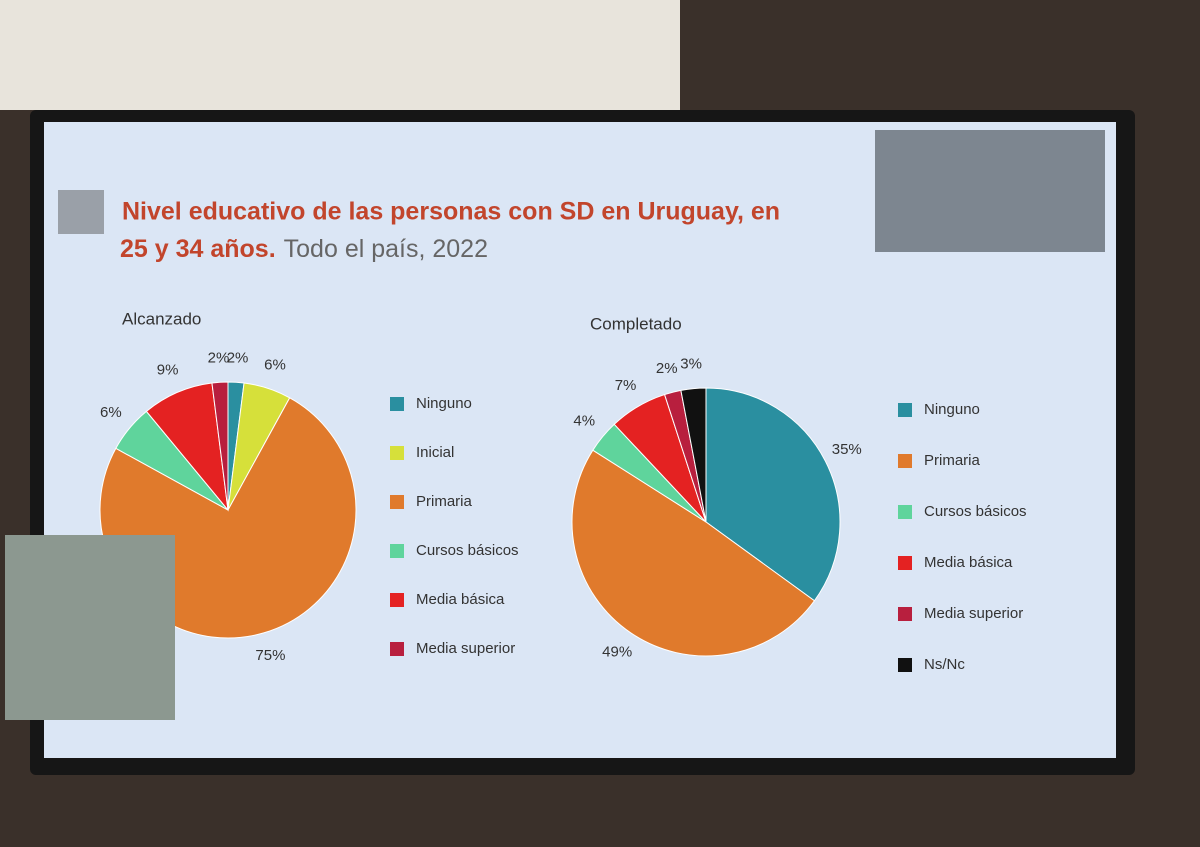 This screenshot has width=1200, height=847. Describe the element at coordinates (81, 212) in the screenshot. I see `audio-icon` at that location.